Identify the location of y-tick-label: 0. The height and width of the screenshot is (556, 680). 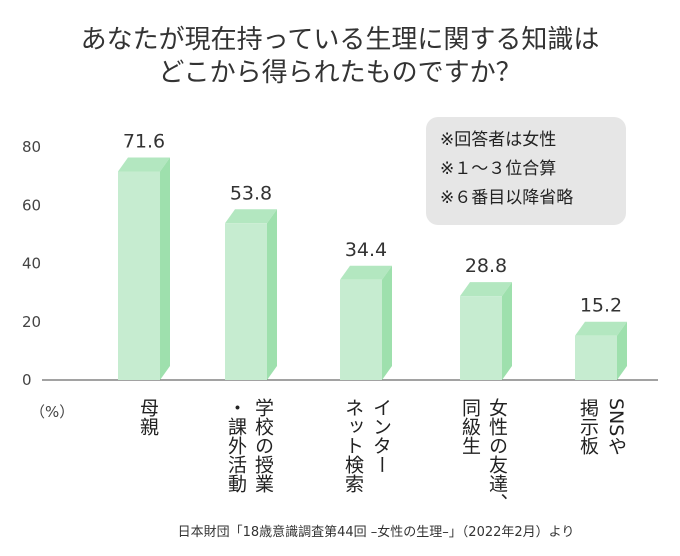
(27, 380).